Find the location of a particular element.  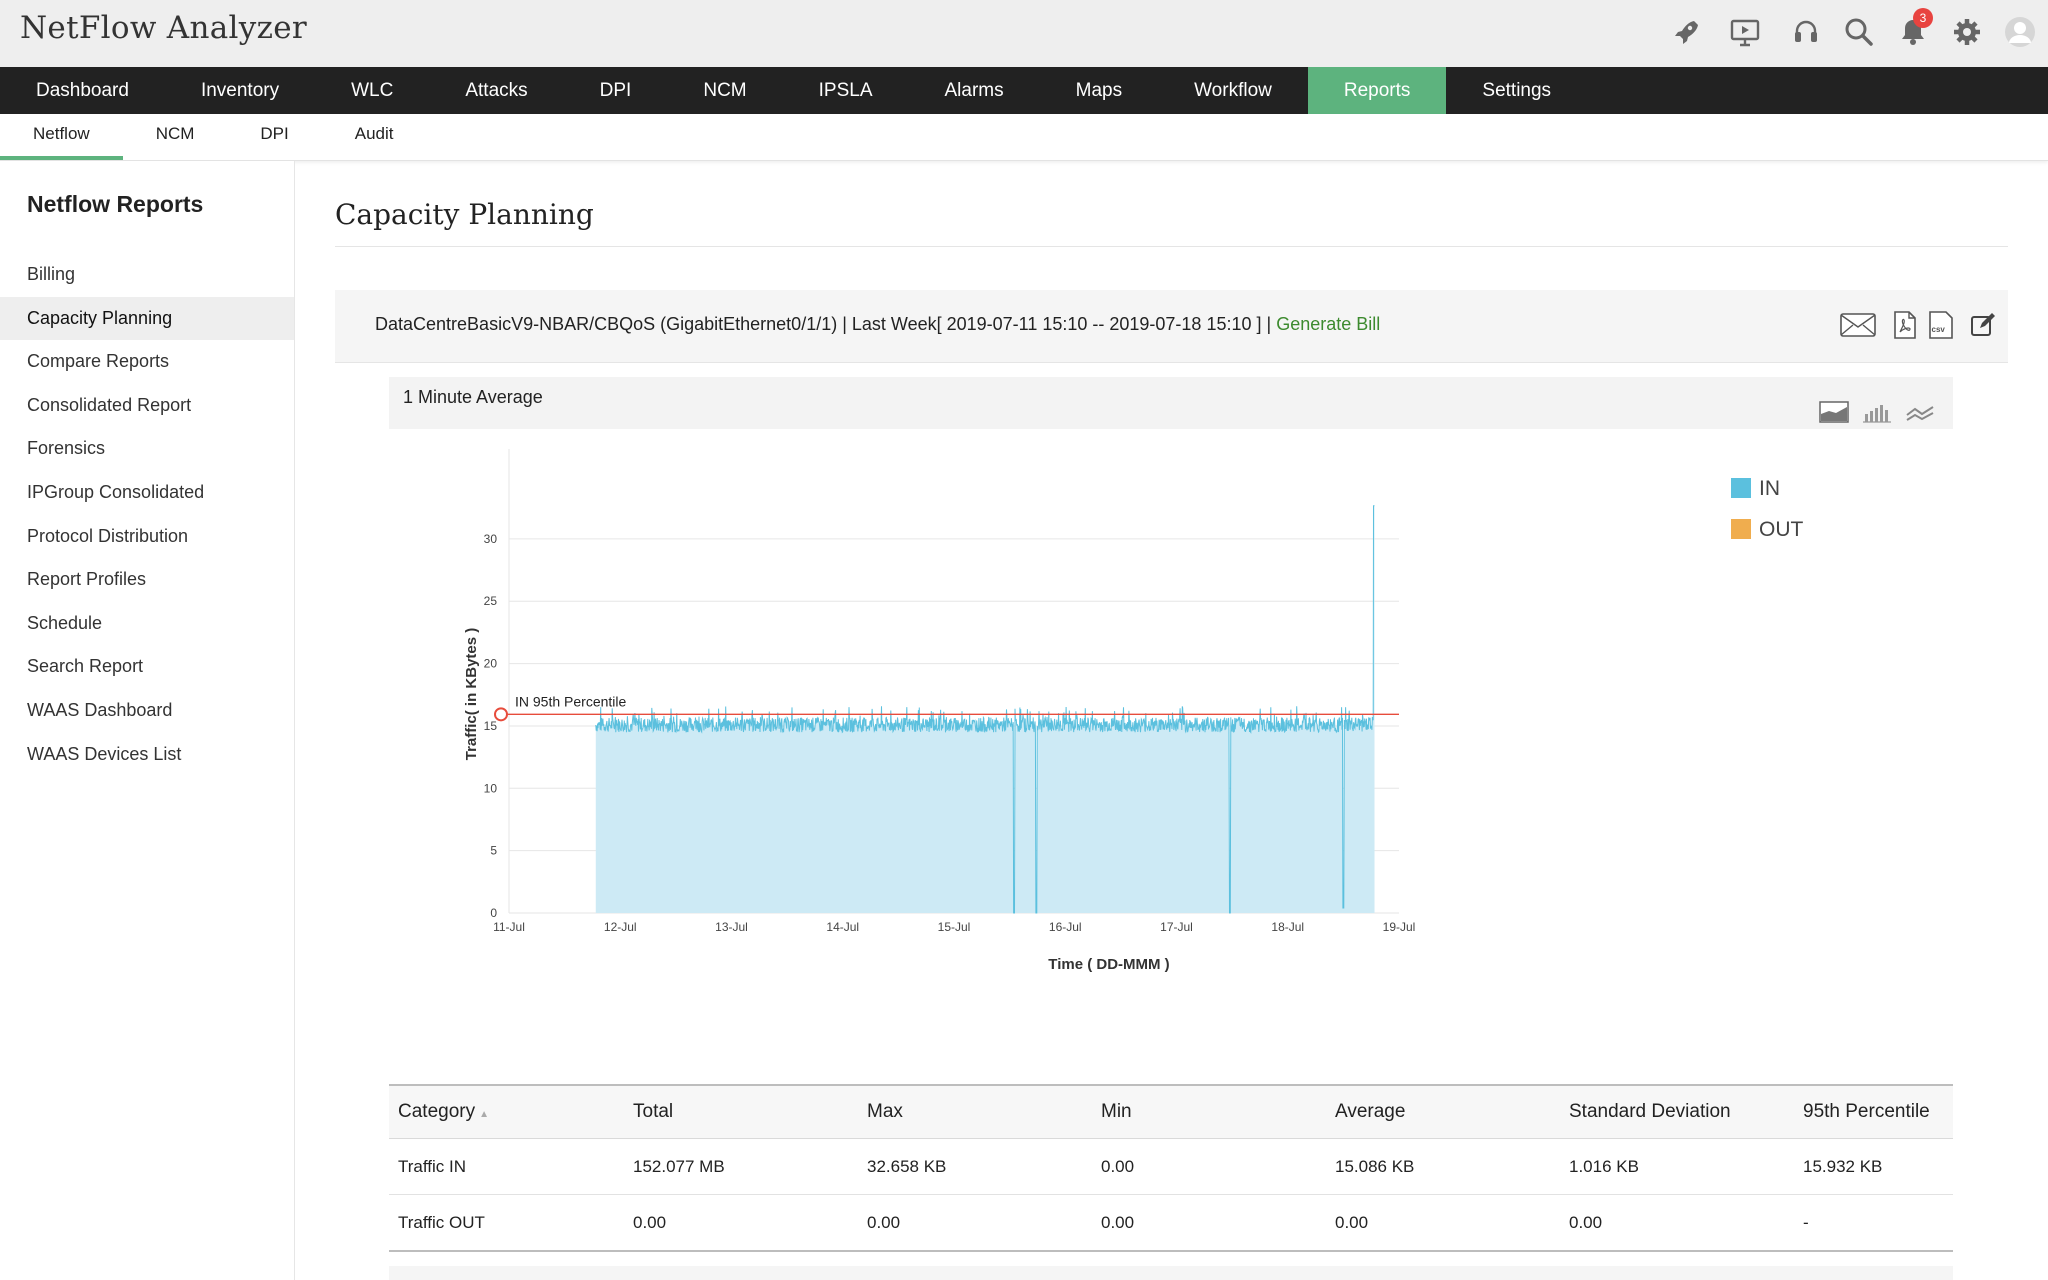

app-title: NetFlow Analyzer is located at coordinates (163, 28).